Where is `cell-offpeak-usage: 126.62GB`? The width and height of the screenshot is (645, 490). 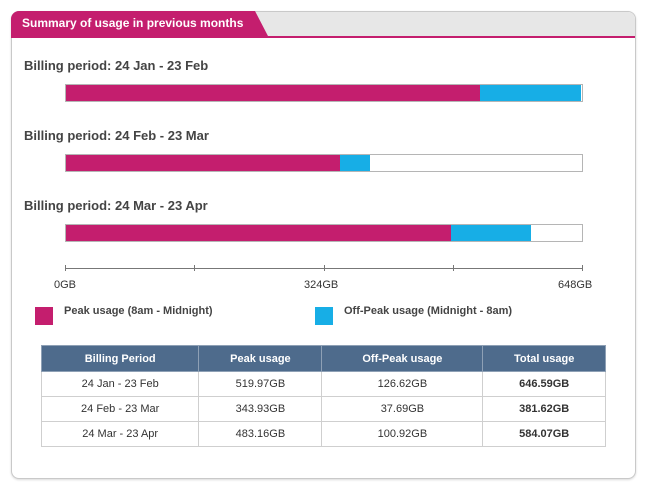 cell-offpeak-usage: 126.62GB is located at coordinates (402, 384).